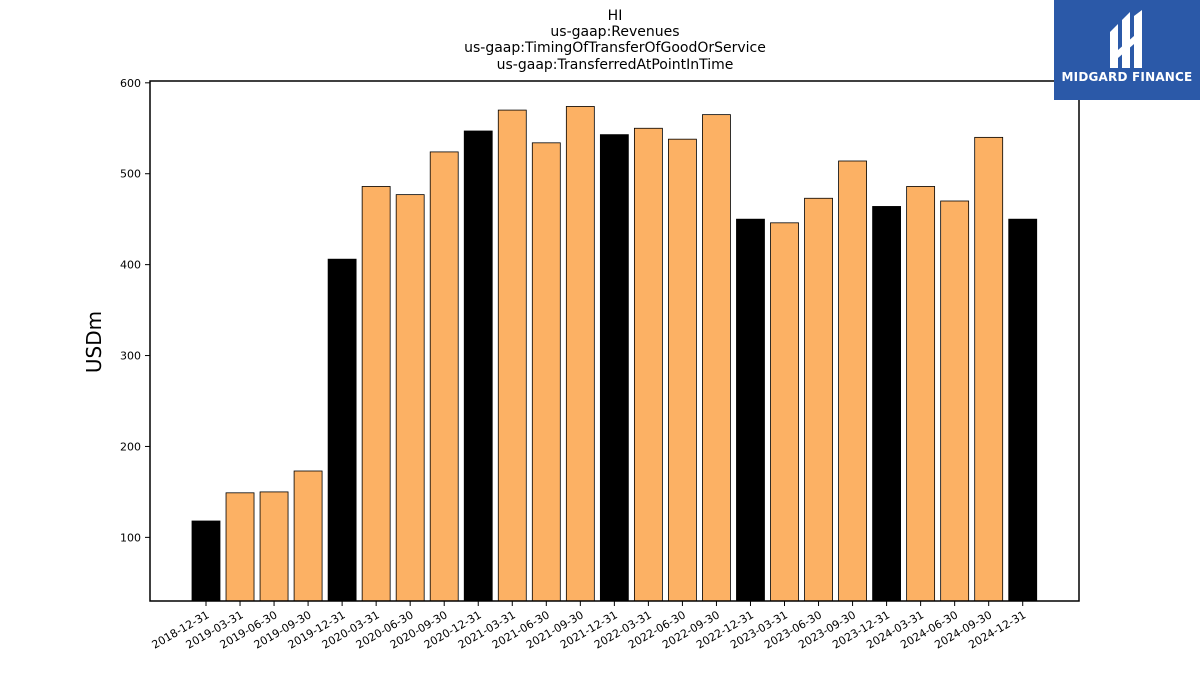 The width and height of the screenshot is (1200, 675). I want to click on y-tick-label: 100, so click(130, 537).